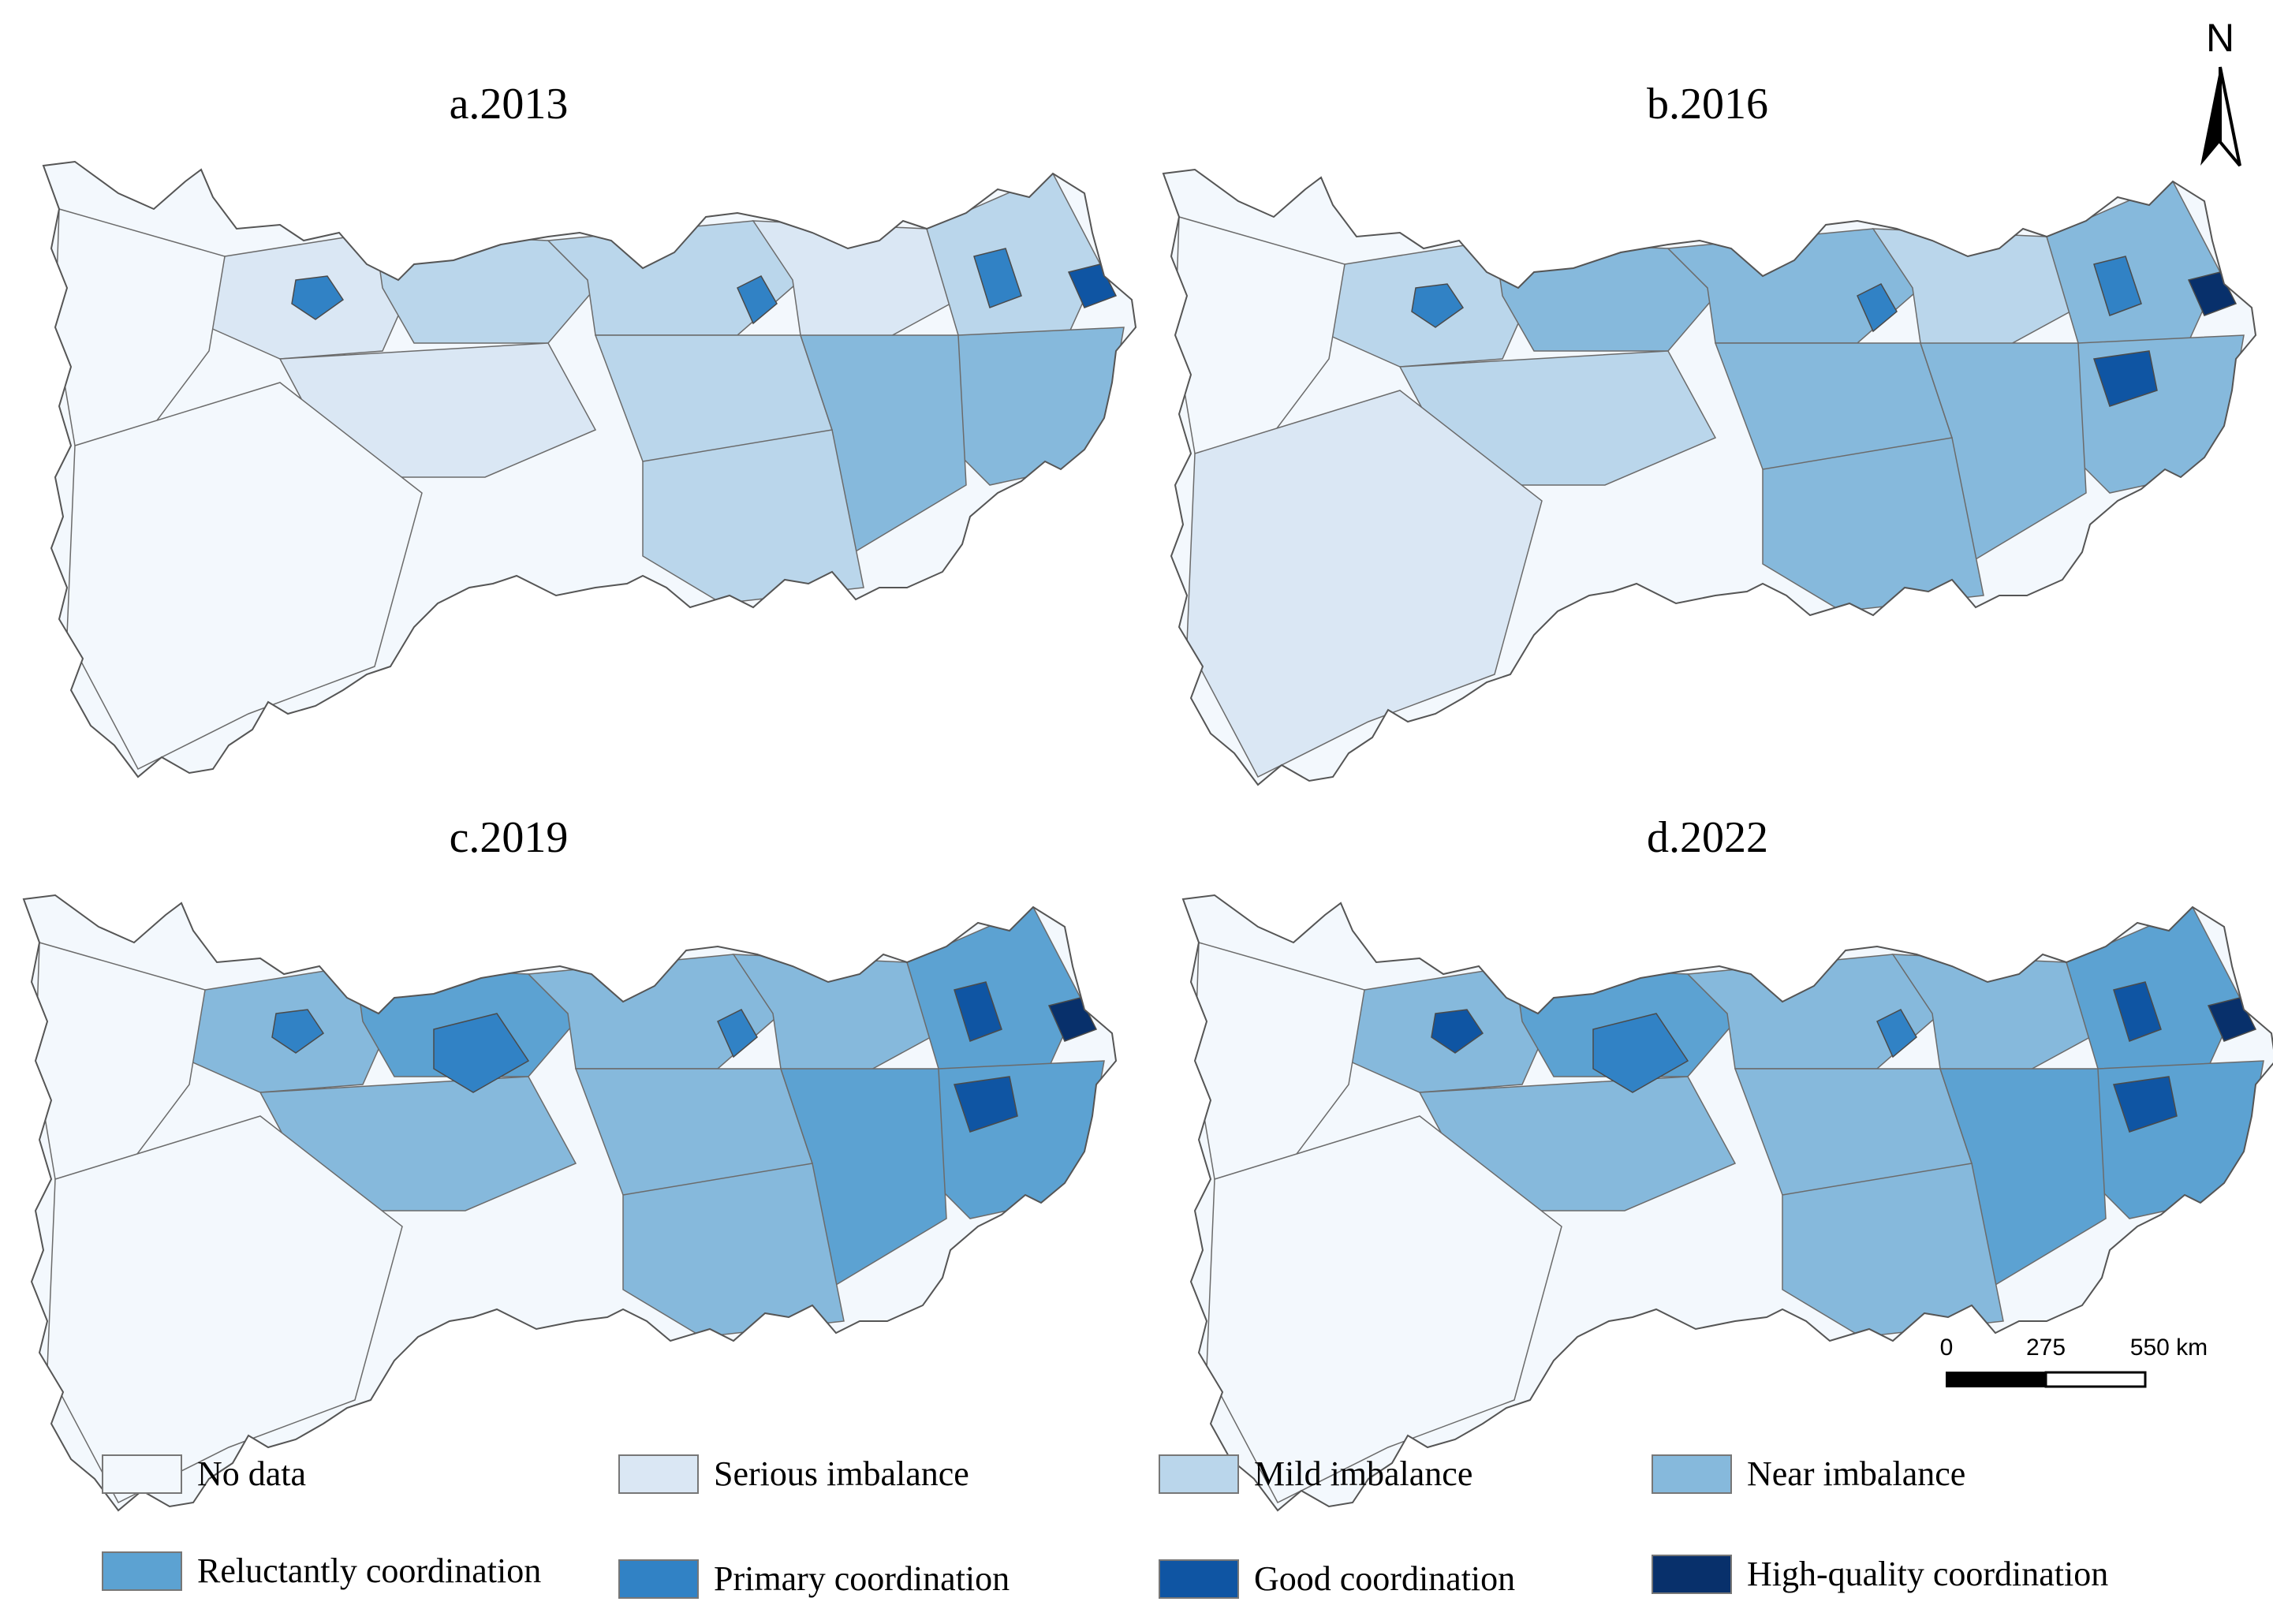 This screenshot has height=1624, width=2273. What do you see at coordinates (2210, 116) in the screenshot?
I see `north-arrow-left-half` at bounding box center [2210, 116].